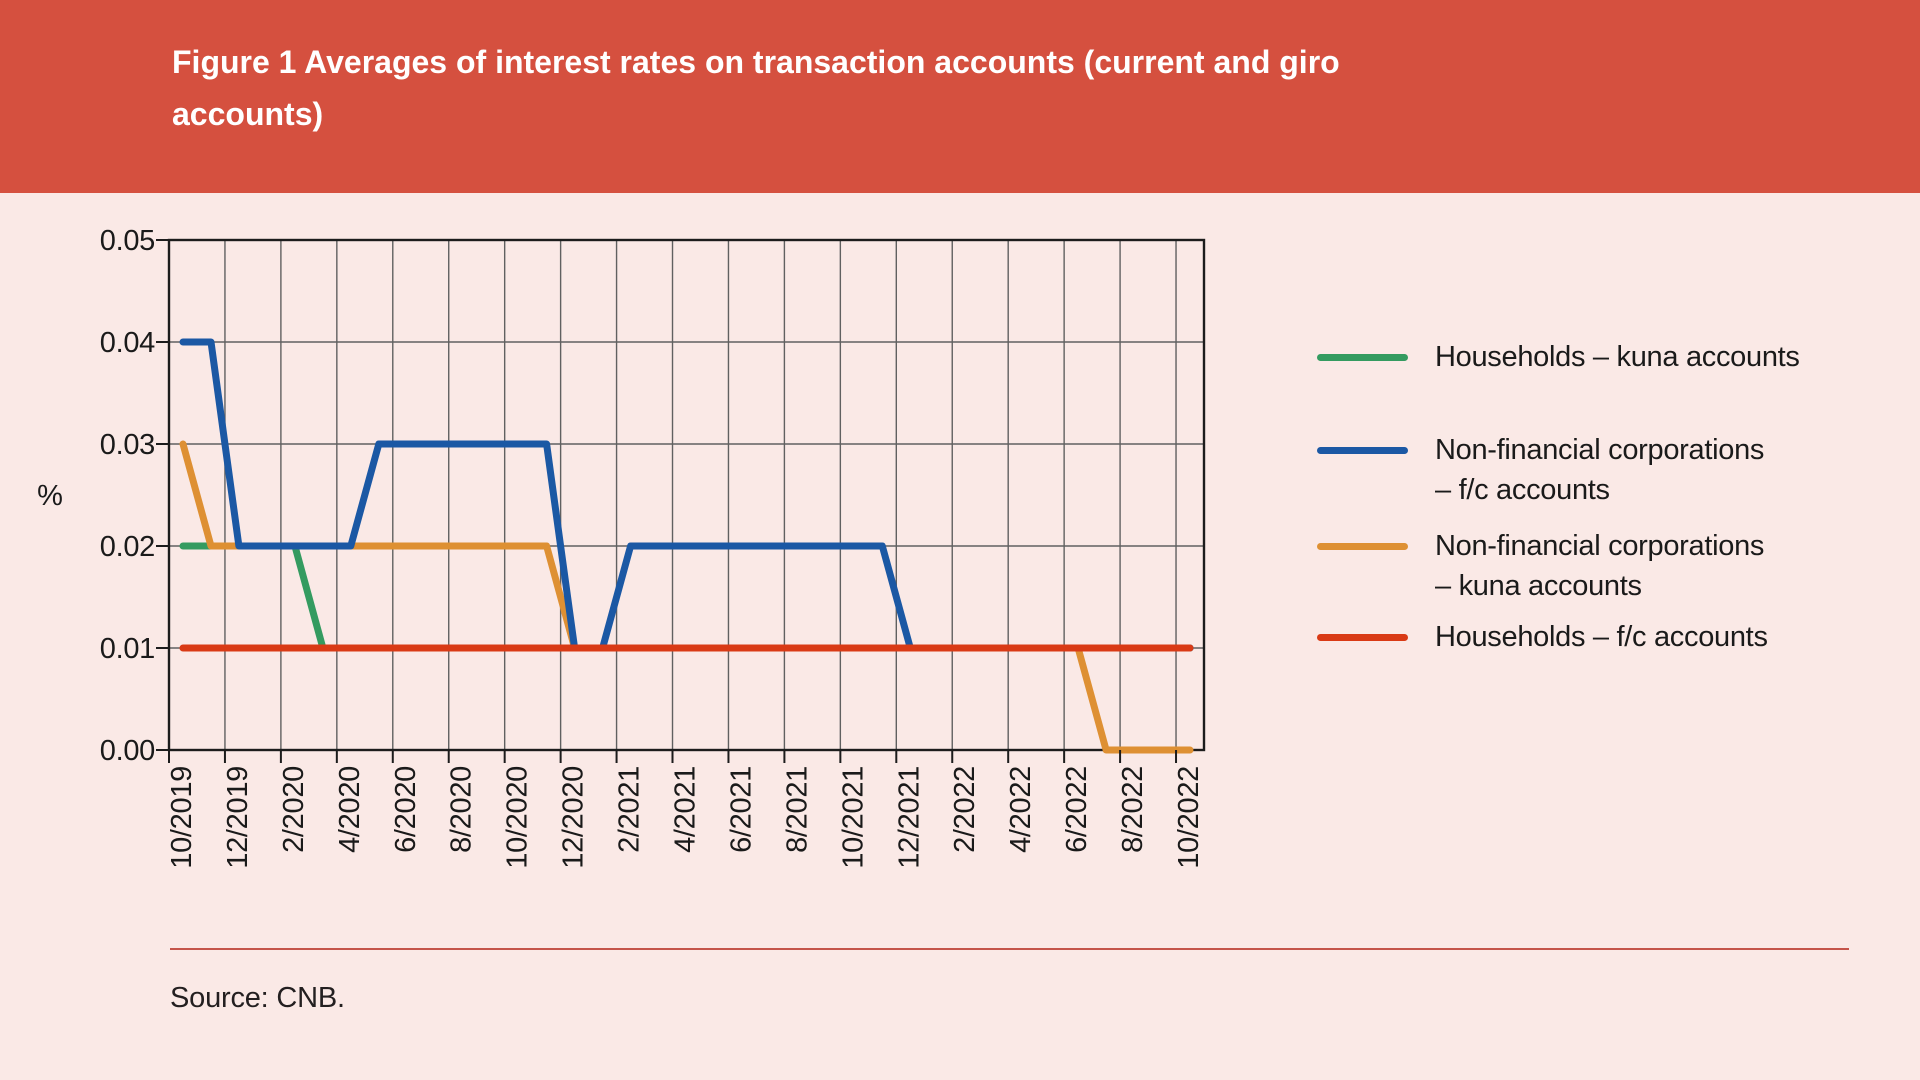  Describe the element at coordinates (1362, 546) in the screenshot. I see `legend-swatch-nfc-kuna` at that location.